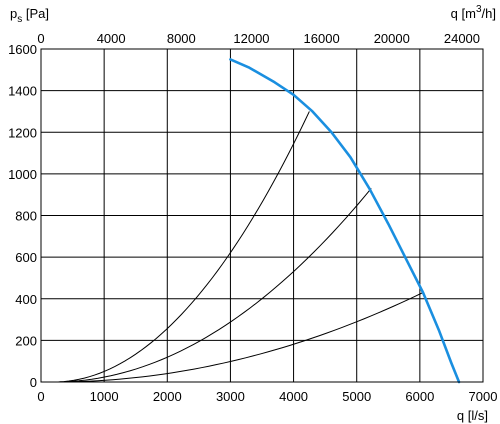 This screenshot has width=500, height=424. I want to click on x-bottom-tick-label: 0, so click(40, 396).